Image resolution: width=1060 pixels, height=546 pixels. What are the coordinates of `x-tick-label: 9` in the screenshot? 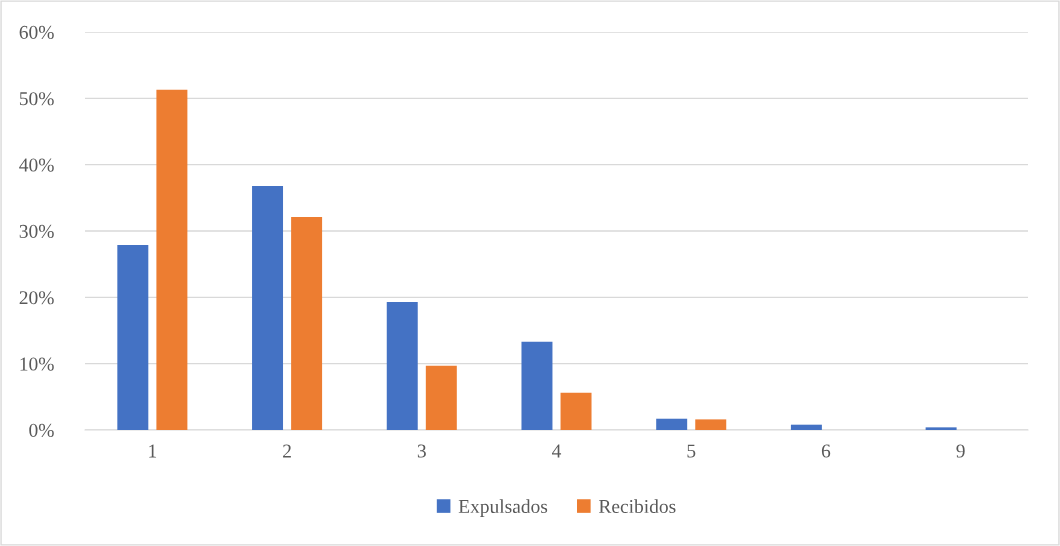 It's located at (960, 451).